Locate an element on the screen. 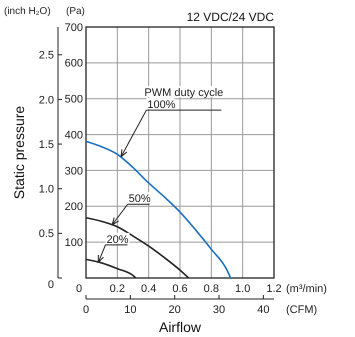 Image resolution: width=355 pixels, height=337 pixels. x-tick-label: 0.4 is located at coordinates (148, 289).